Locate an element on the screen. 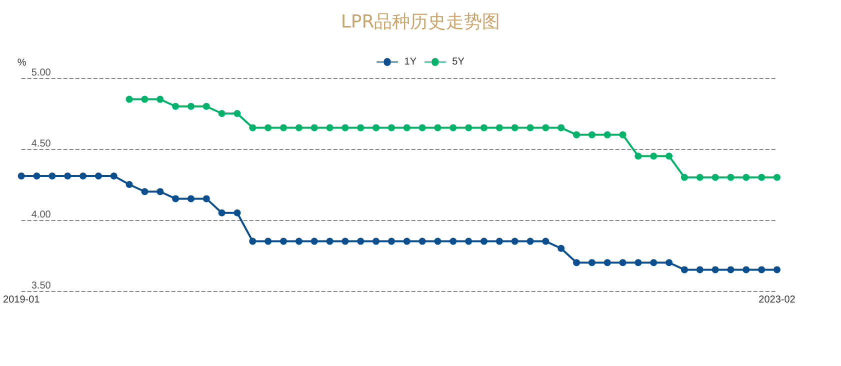 The width and height of the screenshot is (841, 366). y-tick-label: 3.50 is located at coordinates (41, 286).